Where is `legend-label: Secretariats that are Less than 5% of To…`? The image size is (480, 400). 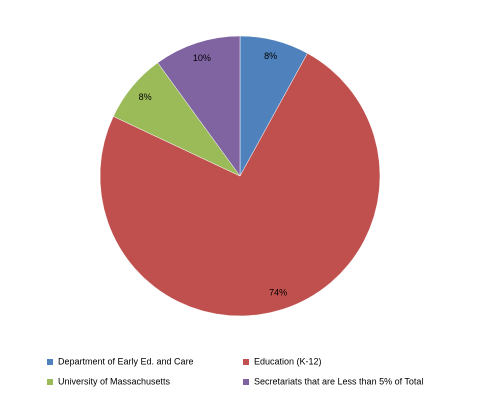
legend-label: Secretariats that are Less than 5% of To… is located at coordinates (338, 381).